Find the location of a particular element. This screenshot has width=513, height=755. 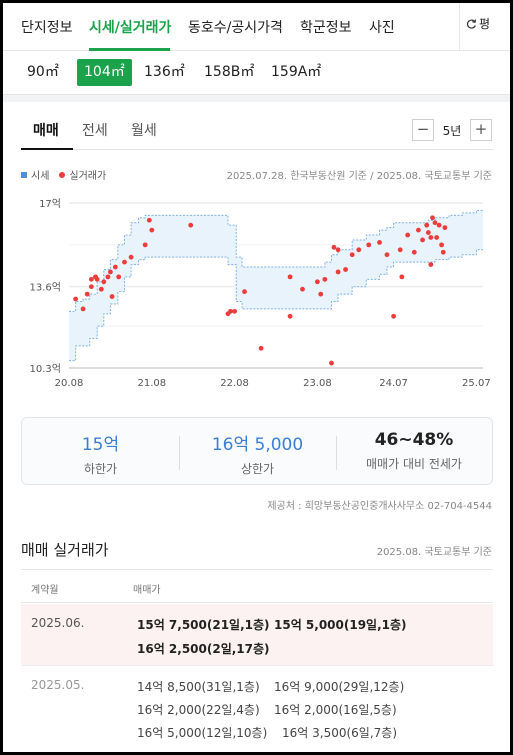

high-price-value: 16억 5,000 is located at coordinates (257, 445).